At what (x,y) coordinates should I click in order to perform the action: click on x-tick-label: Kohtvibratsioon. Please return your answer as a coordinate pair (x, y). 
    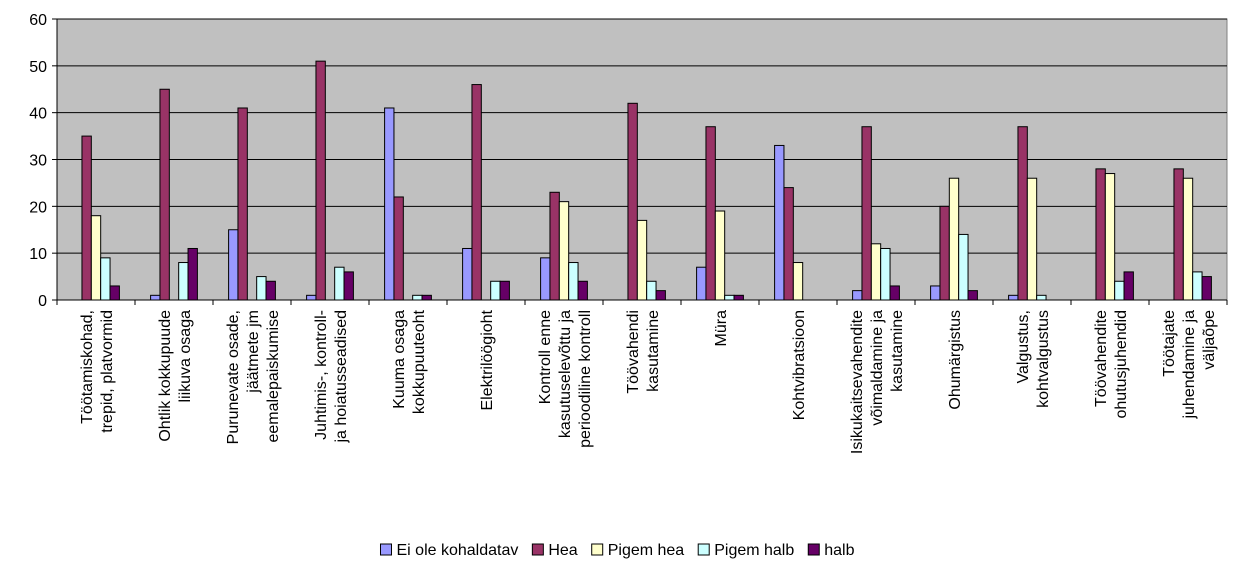
    Looking at the image, I should click on (799, 365).